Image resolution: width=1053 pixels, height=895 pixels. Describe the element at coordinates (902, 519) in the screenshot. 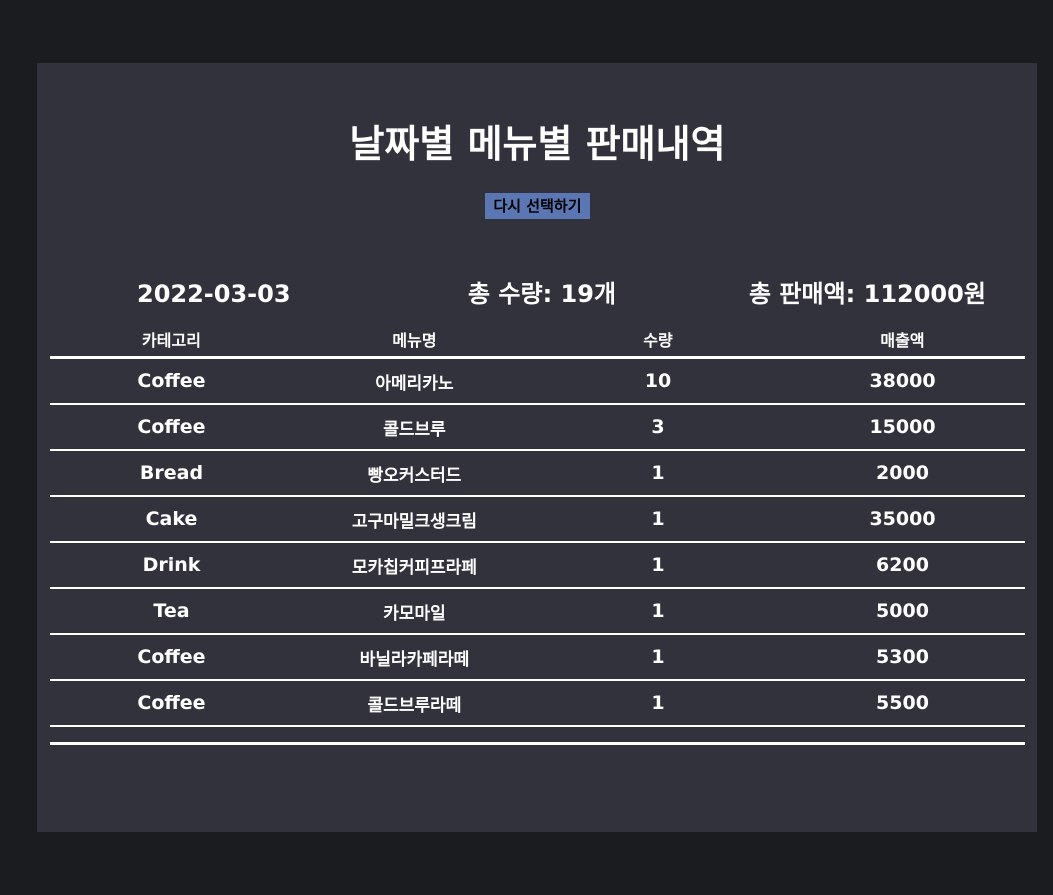

I see `cell-sales-amount: 35000` at that location.